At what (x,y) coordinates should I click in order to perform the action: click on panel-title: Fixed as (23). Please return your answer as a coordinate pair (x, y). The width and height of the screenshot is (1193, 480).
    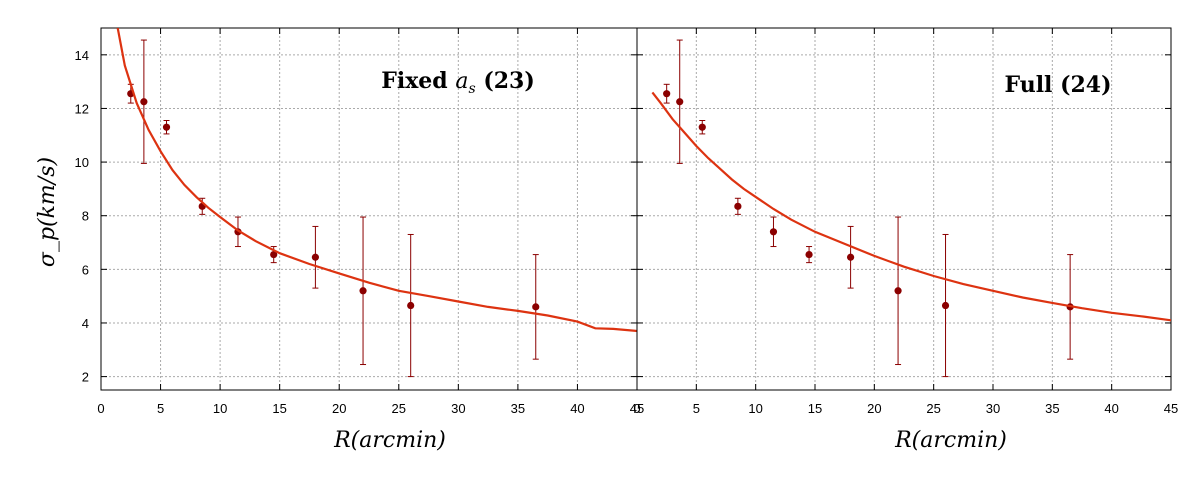
    Looking at the image, I should click on (458, 82).